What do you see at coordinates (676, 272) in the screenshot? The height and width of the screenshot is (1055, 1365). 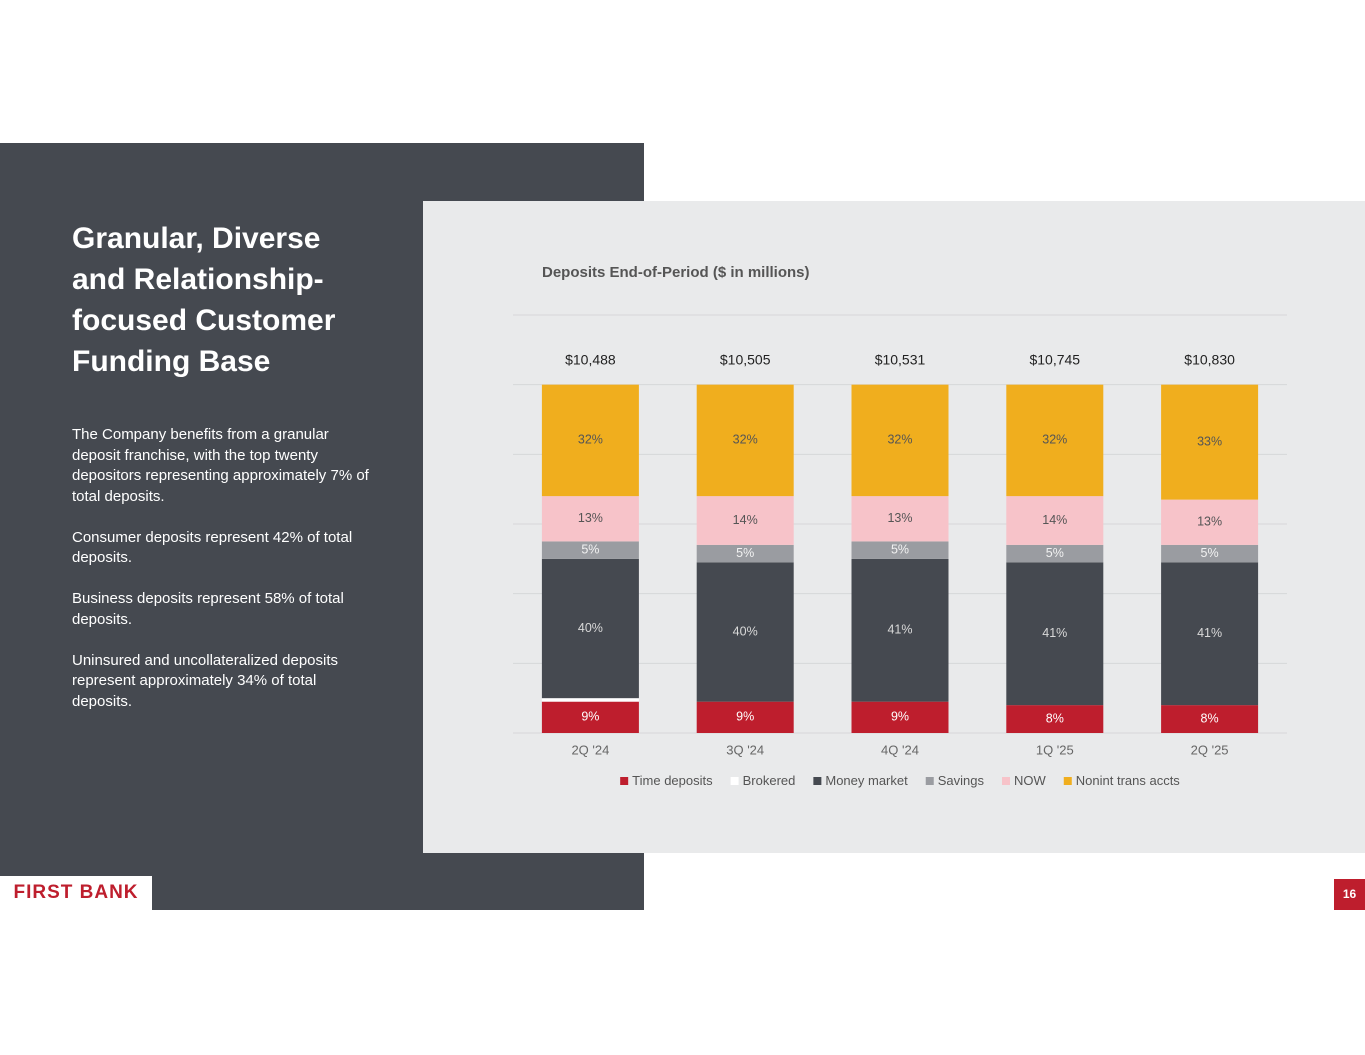 I see `chart-title: Deposits End-of-Period ($ in millions)` at bounding box center [676, 272].